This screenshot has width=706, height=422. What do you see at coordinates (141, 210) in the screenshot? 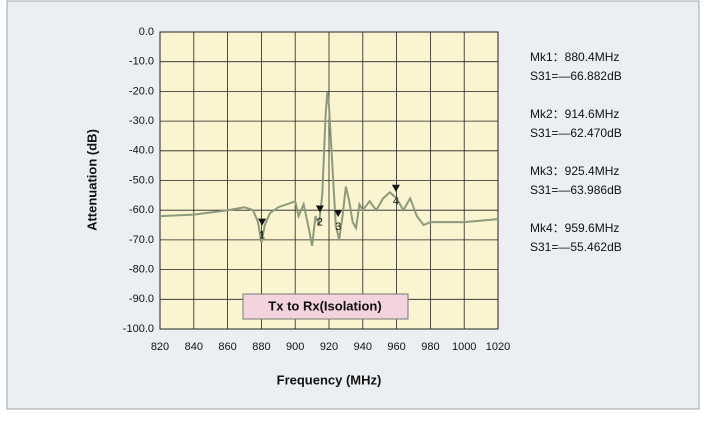
I see `y-tick-label: -60.0` at bounding box center [141, 210].